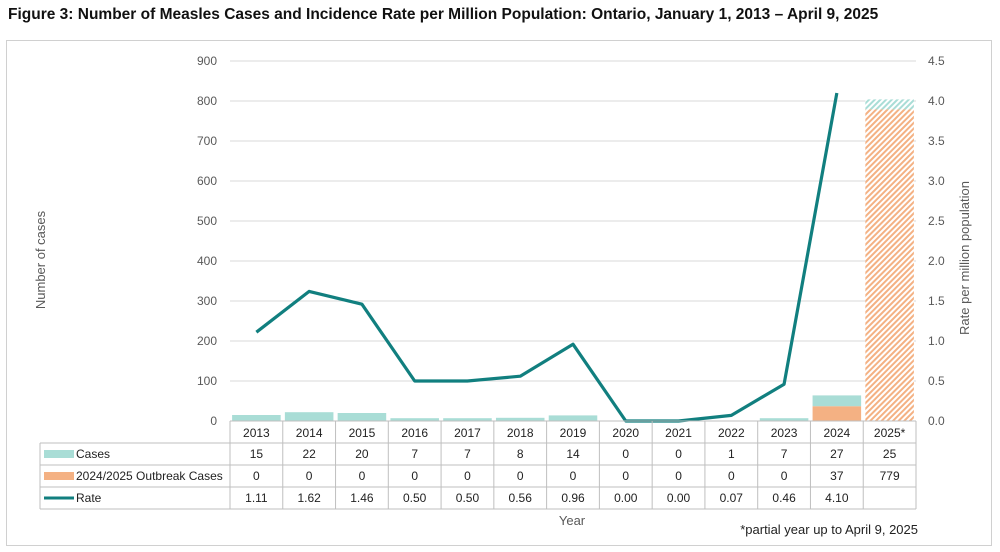 This screenshot has height=552, width=1000. What do you see at coordinates (784, 433) in the screenshot?
I see `x-tick-label: 2023` at bounding box center [784, 433].